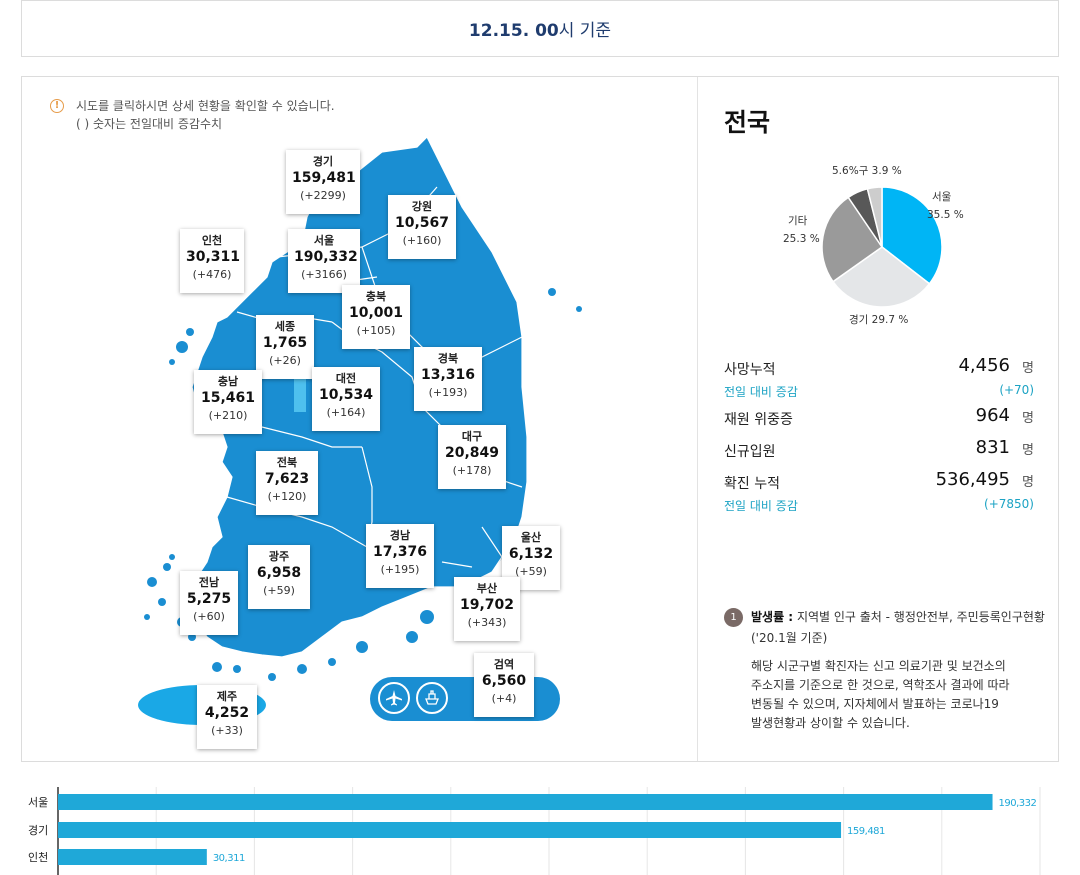  Describe the element at coordinates (229, 858) in the screenshot. I see `bar-value-label: 30,311` at that location.